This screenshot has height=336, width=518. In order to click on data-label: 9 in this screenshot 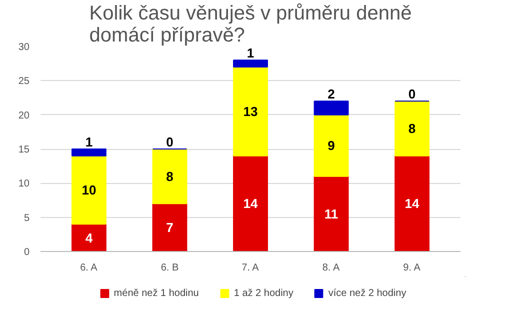, I will do `click(331, 146)`.